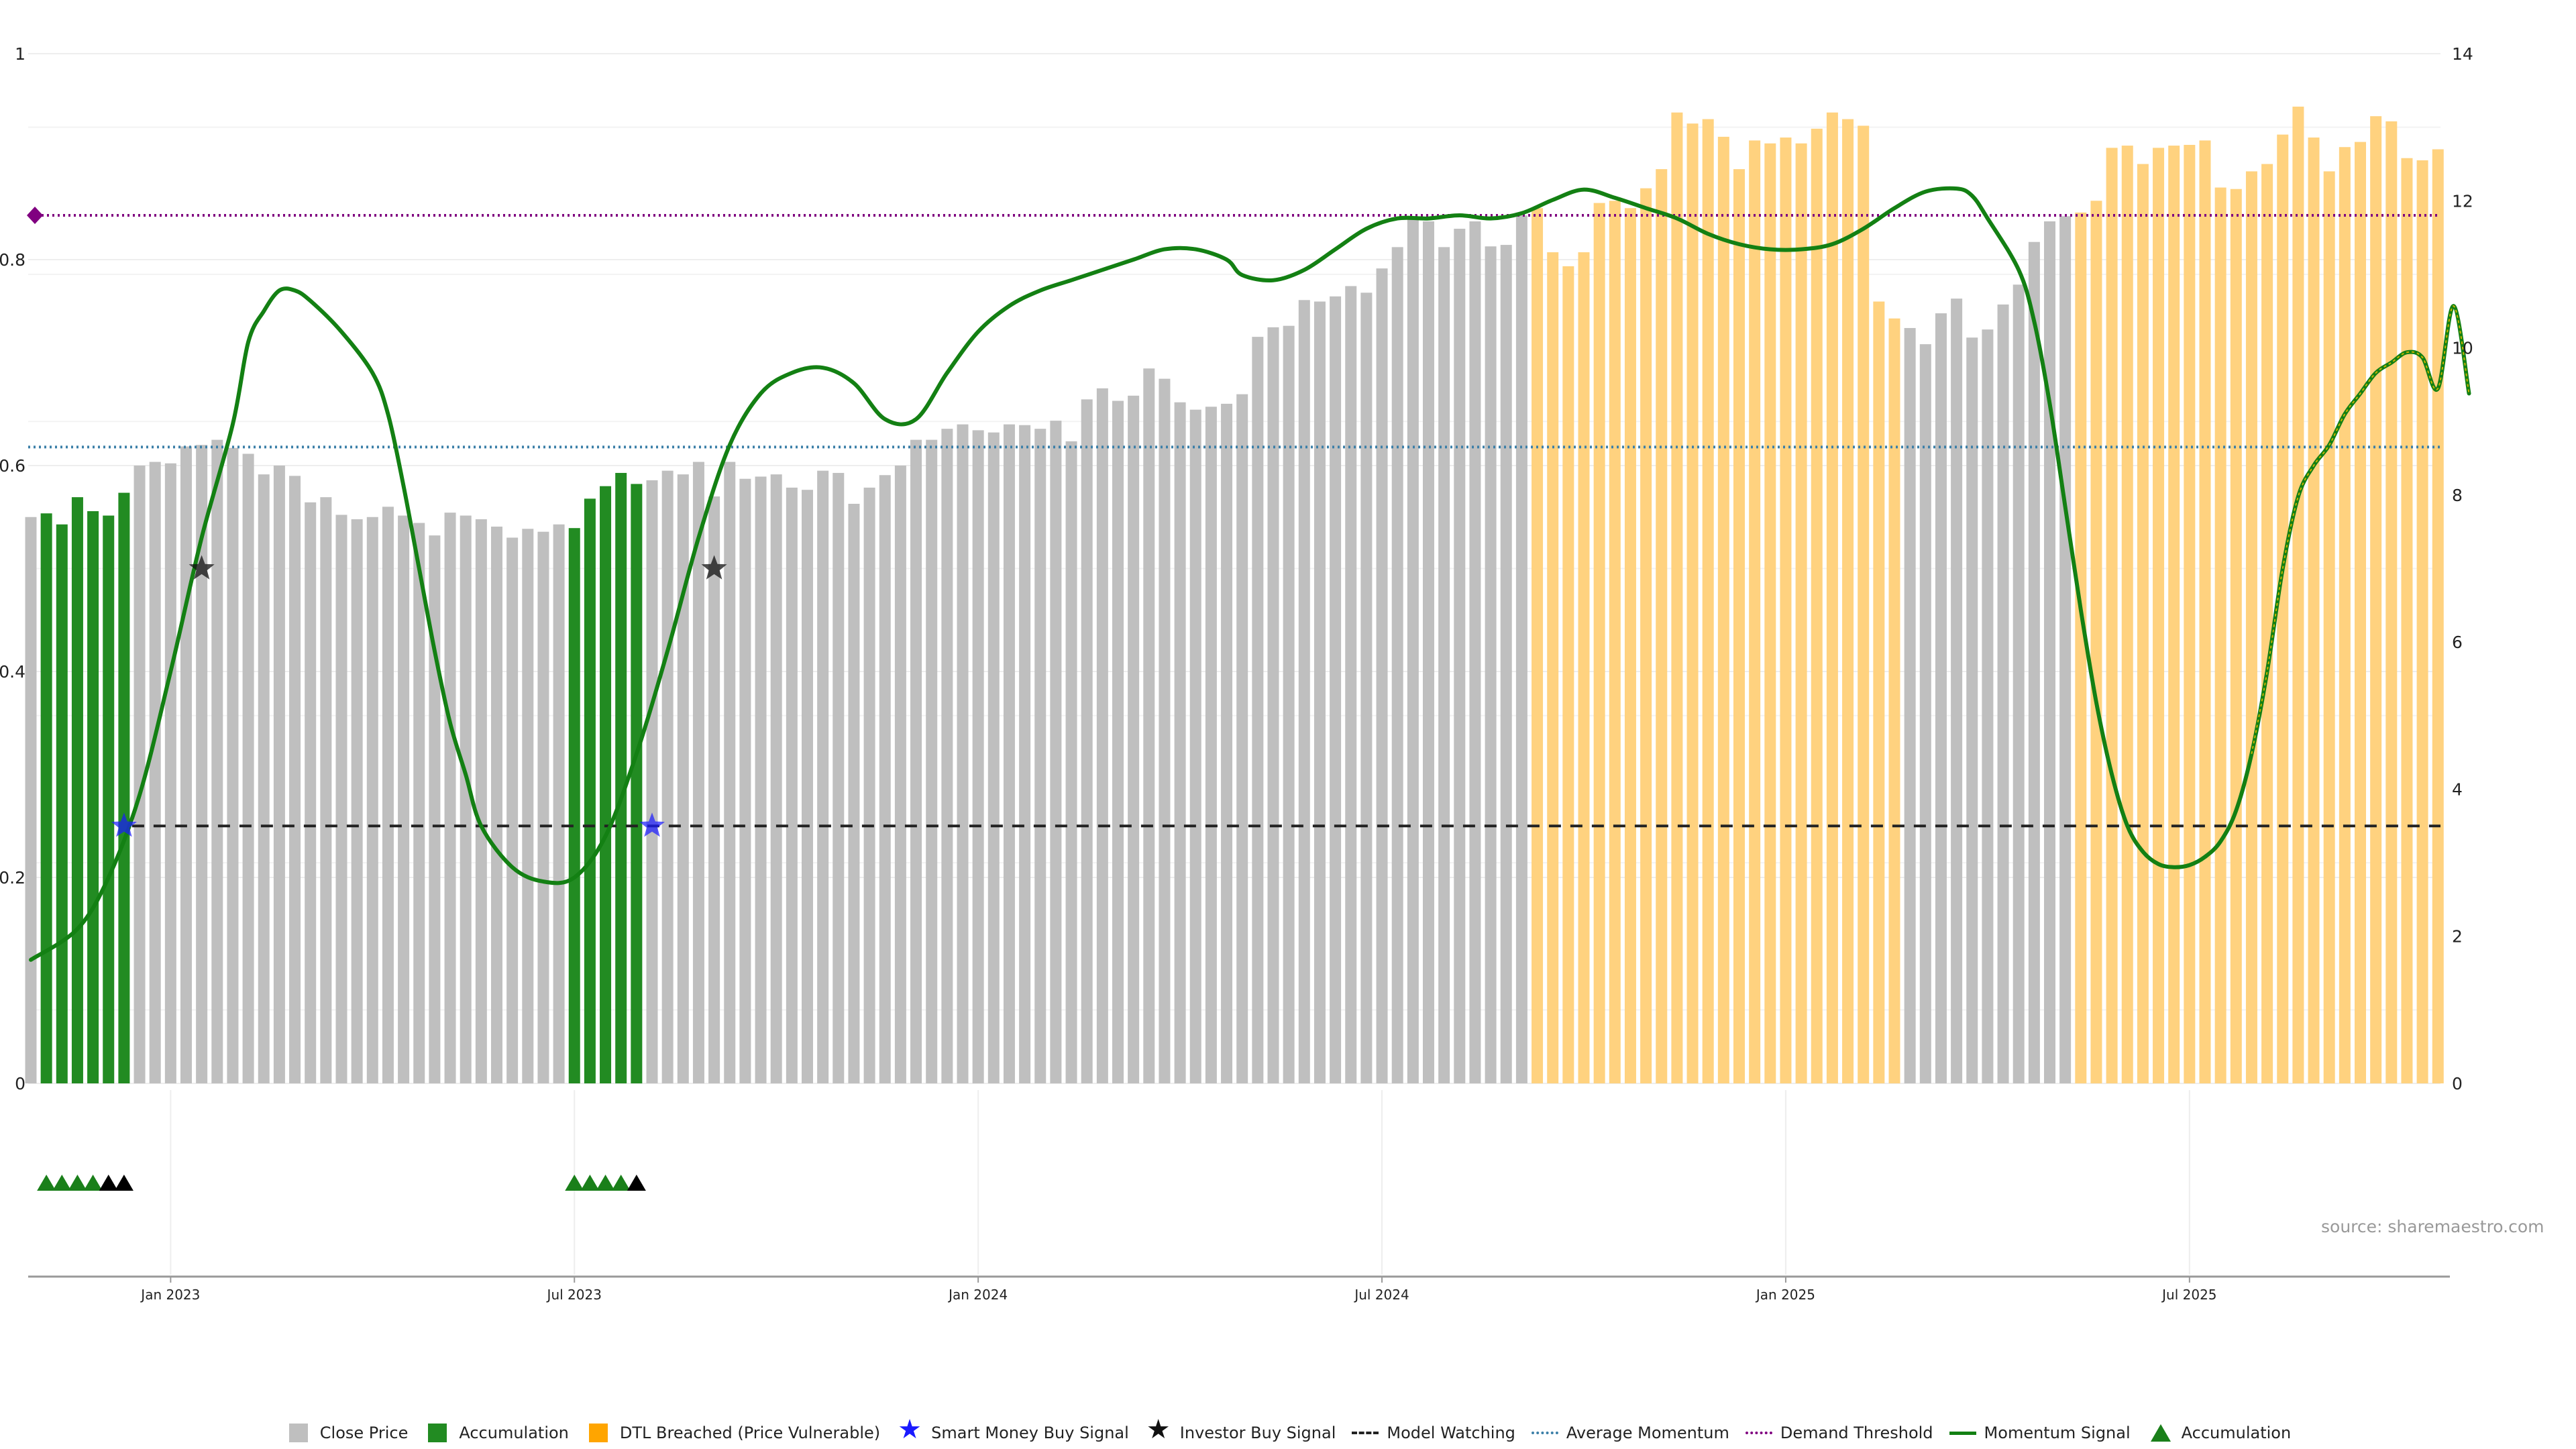 The height and width of the screenshot is (1449, 2576). What do you see at coordinates (364, 1433) in the screenshot?
I see `legend-close-price-label: Close Price` at bounding box center [364, 1433].